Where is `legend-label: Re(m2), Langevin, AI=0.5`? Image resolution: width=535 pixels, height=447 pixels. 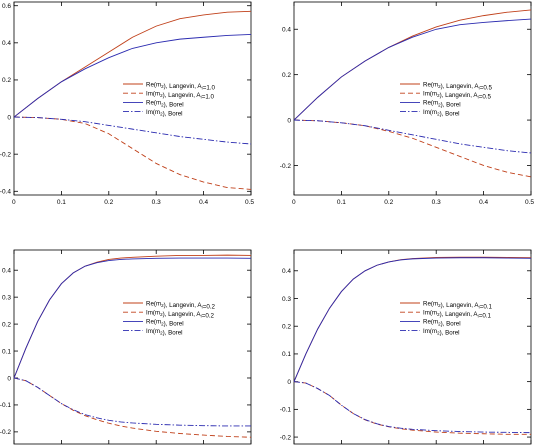
legend-label: Re(m2), Langevin, AI=0.5 is located at coordinates (458, 86).